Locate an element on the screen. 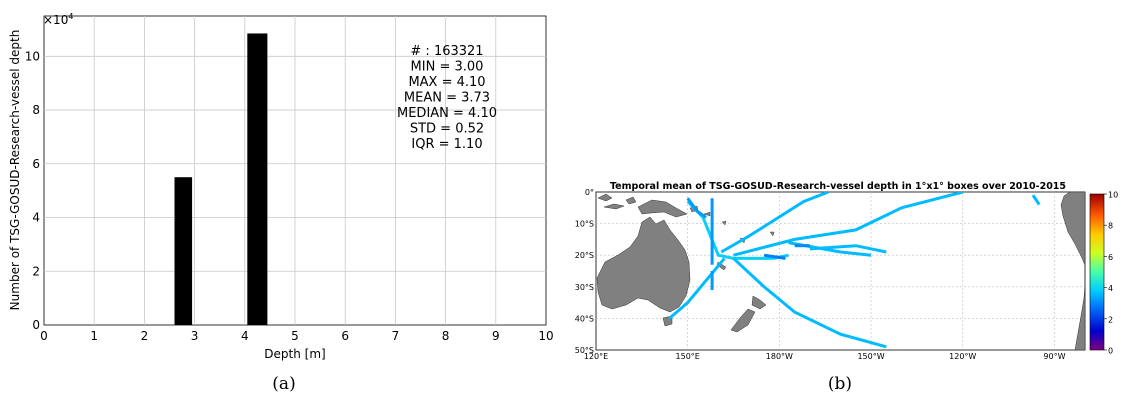 The width and height of the screenshot is (1123, 401). statistic-line: MAX = 4.10 is located at coordinates (446, 82).